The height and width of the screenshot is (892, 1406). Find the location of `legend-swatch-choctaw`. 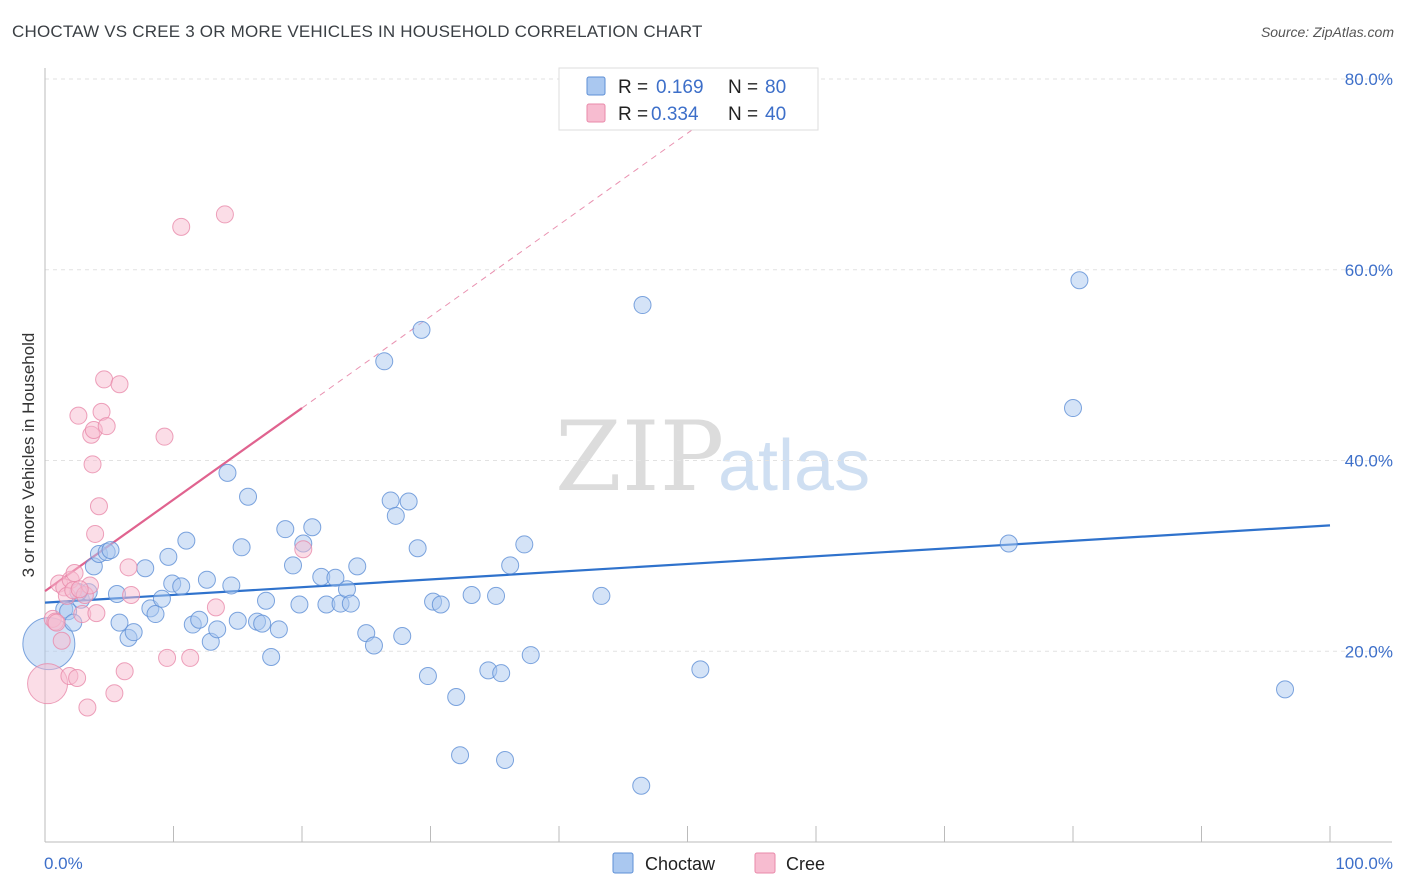

legend-swatch-choctaw is located at coordinates (596, 86).